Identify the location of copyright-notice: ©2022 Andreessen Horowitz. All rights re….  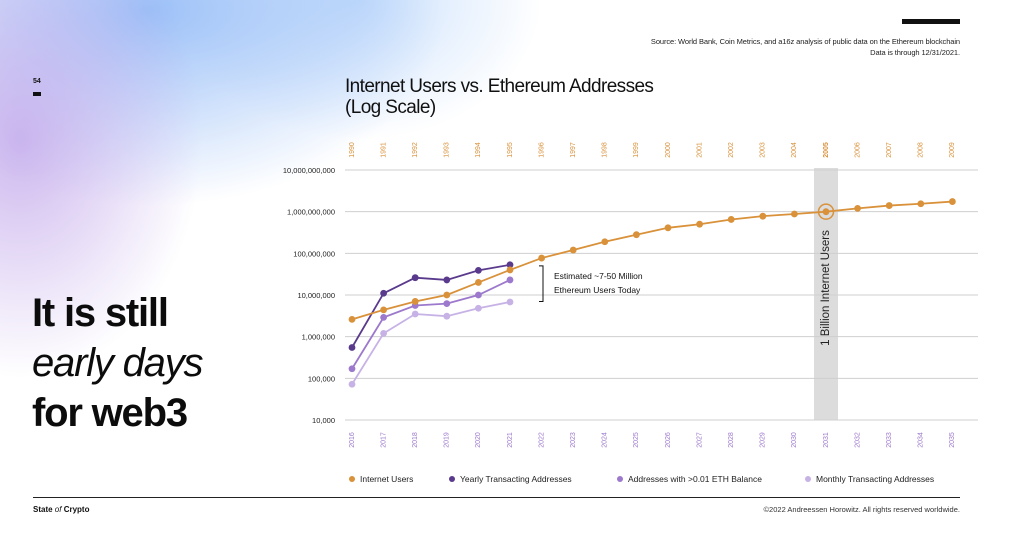
(861, 509).